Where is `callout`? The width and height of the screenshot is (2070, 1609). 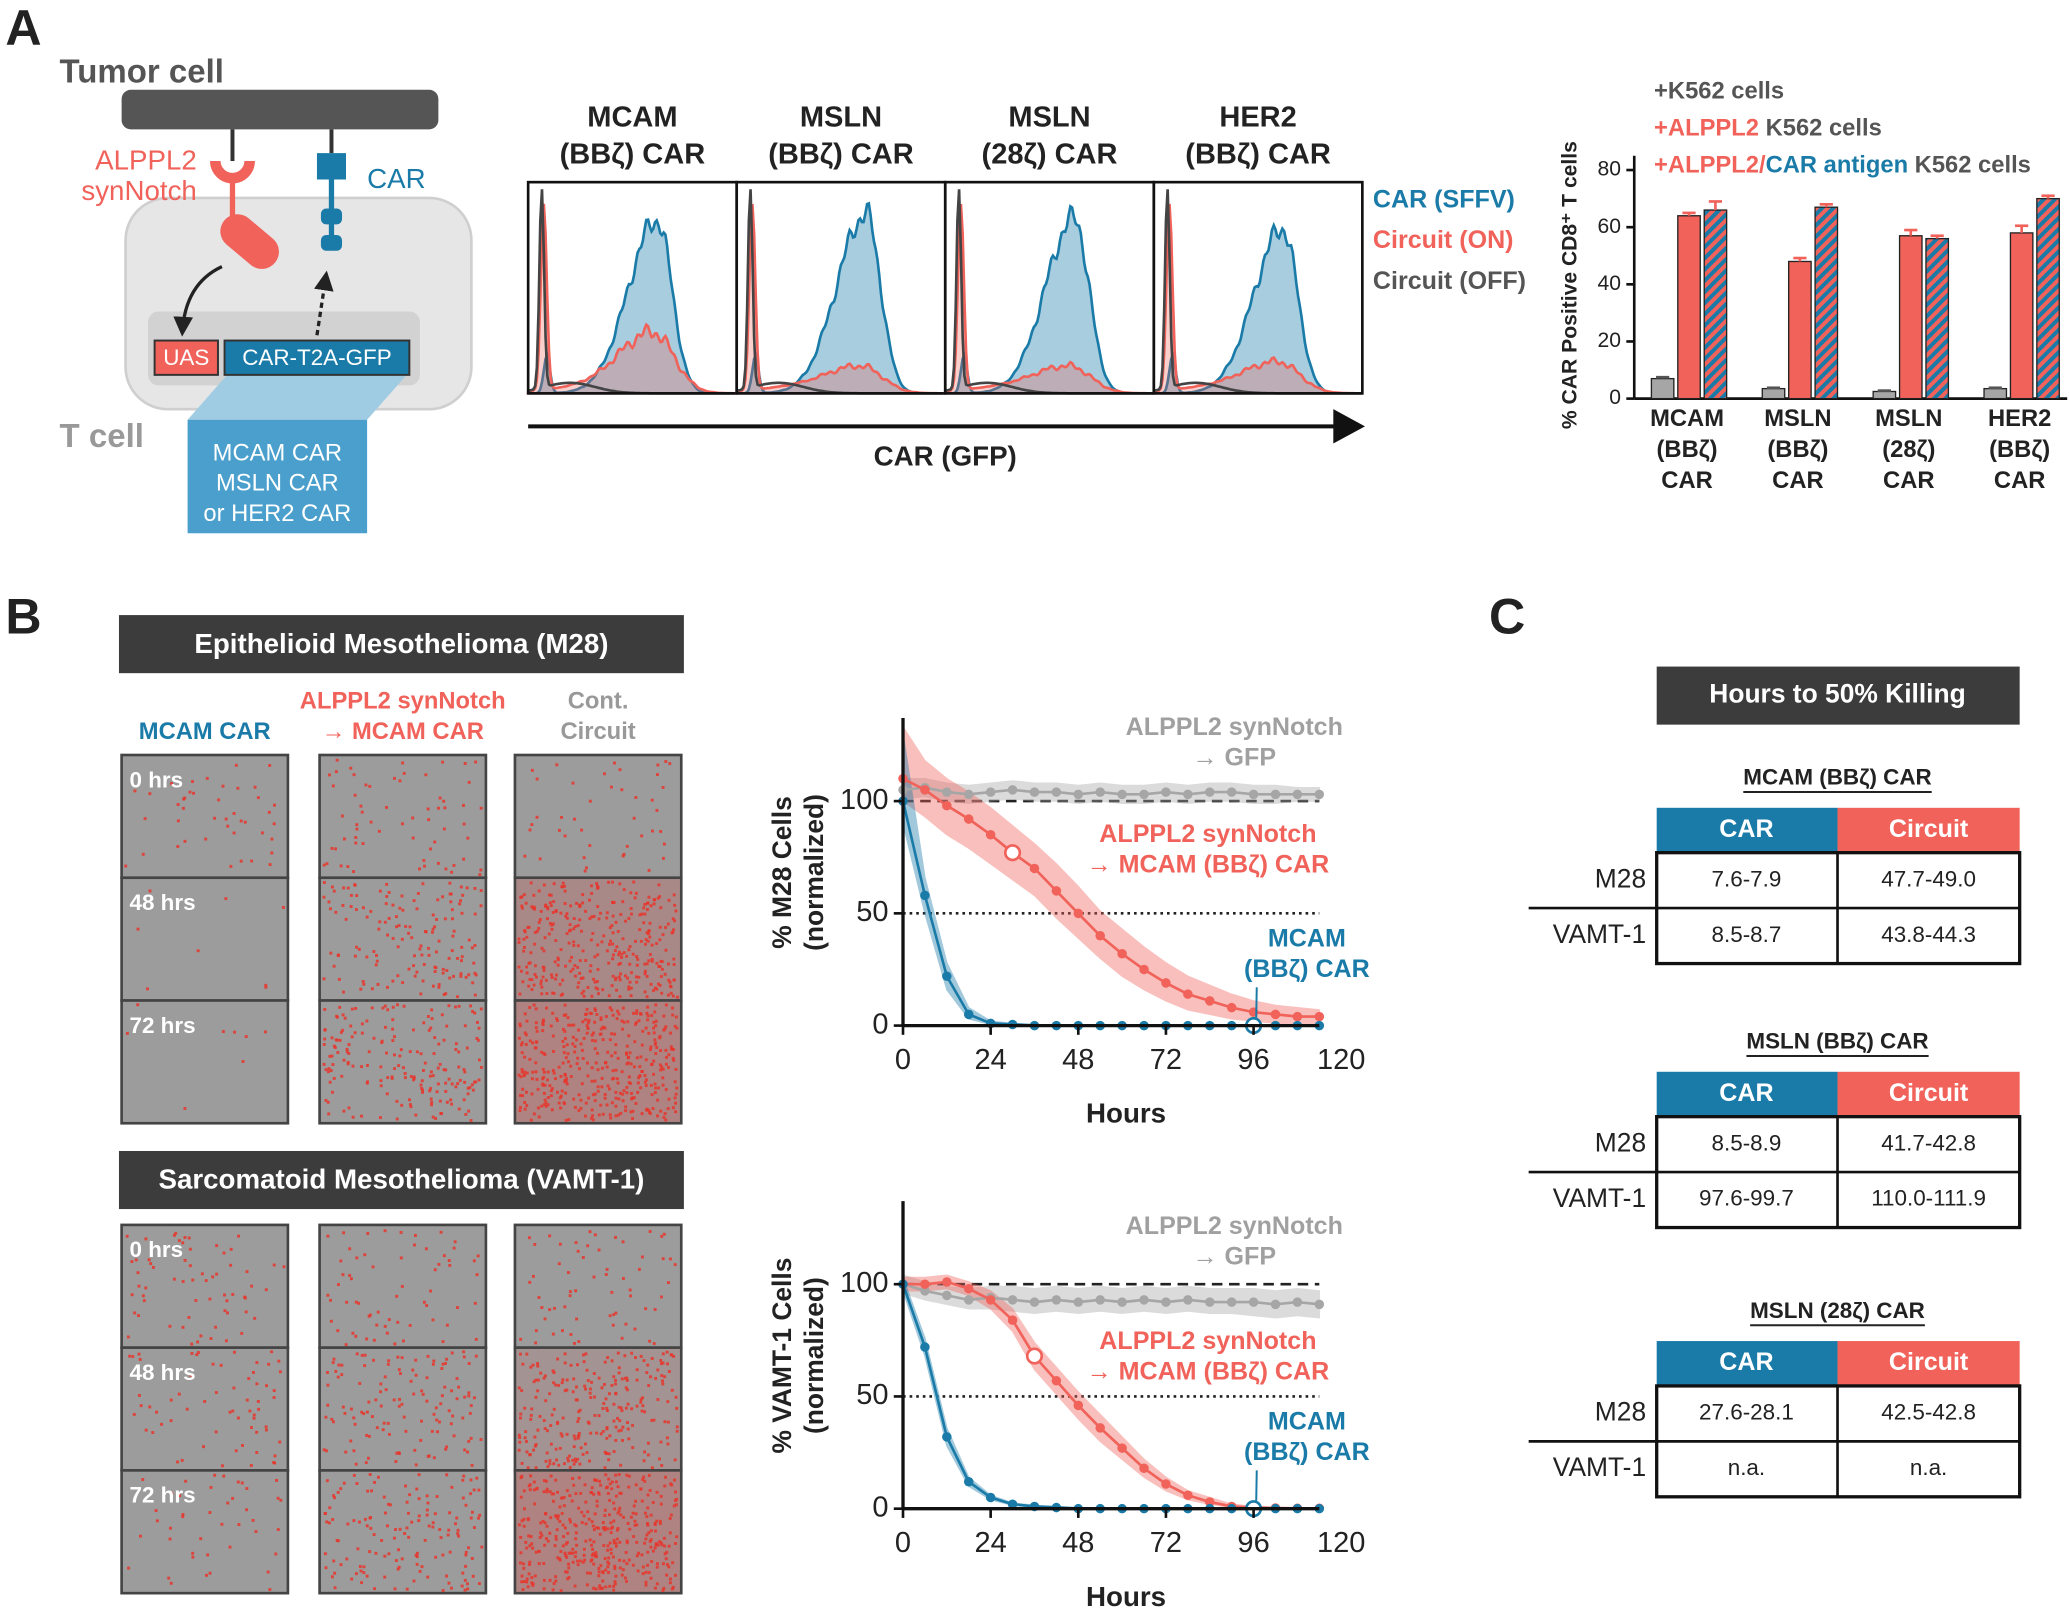 callout is located at coordinates (297, 397).